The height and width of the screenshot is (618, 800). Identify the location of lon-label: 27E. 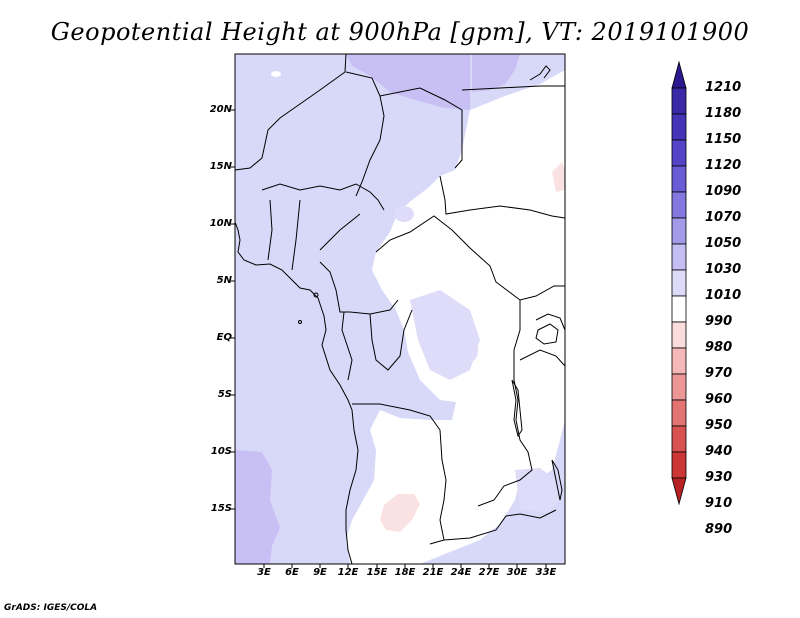
(489, 572).